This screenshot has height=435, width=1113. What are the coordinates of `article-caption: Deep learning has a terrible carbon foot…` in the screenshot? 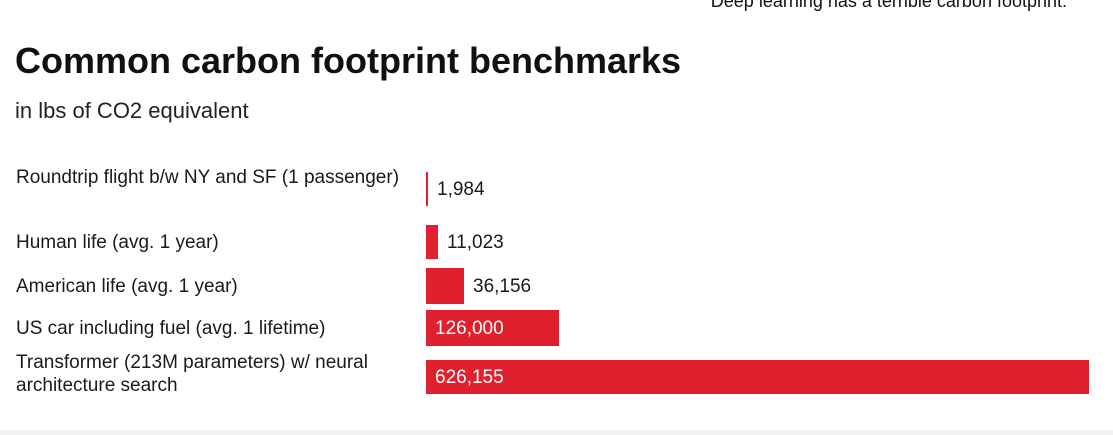 It's located at (888, 5).